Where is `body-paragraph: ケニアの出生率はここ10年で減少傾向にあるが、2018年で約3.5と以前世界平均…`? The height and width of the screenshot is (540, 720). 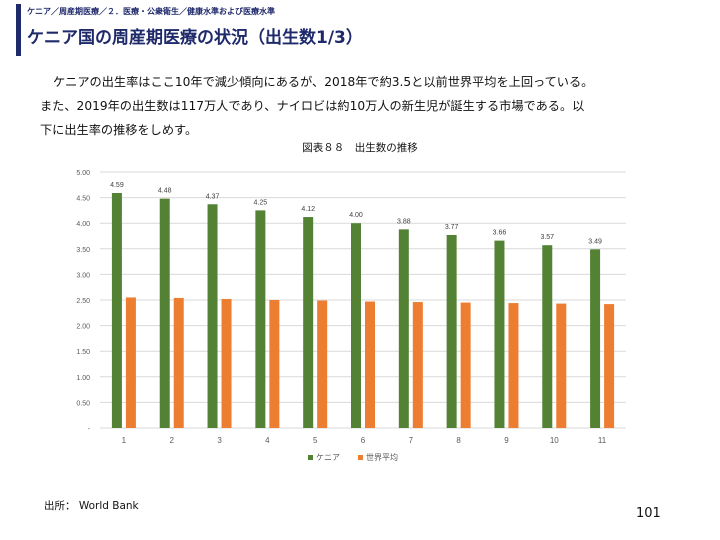 body-paragraph: ケニアの出生率はここ10年で減少傾向にあるが、2018年で約3.5と以前世界平均… is located at coordinates (360, 106).